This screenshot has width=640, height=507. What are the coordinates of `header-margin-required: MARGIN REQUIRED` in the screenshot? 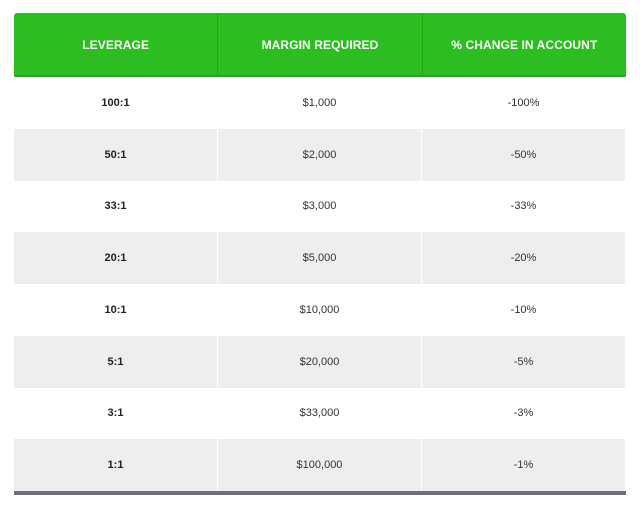 It's located at (320, 45).